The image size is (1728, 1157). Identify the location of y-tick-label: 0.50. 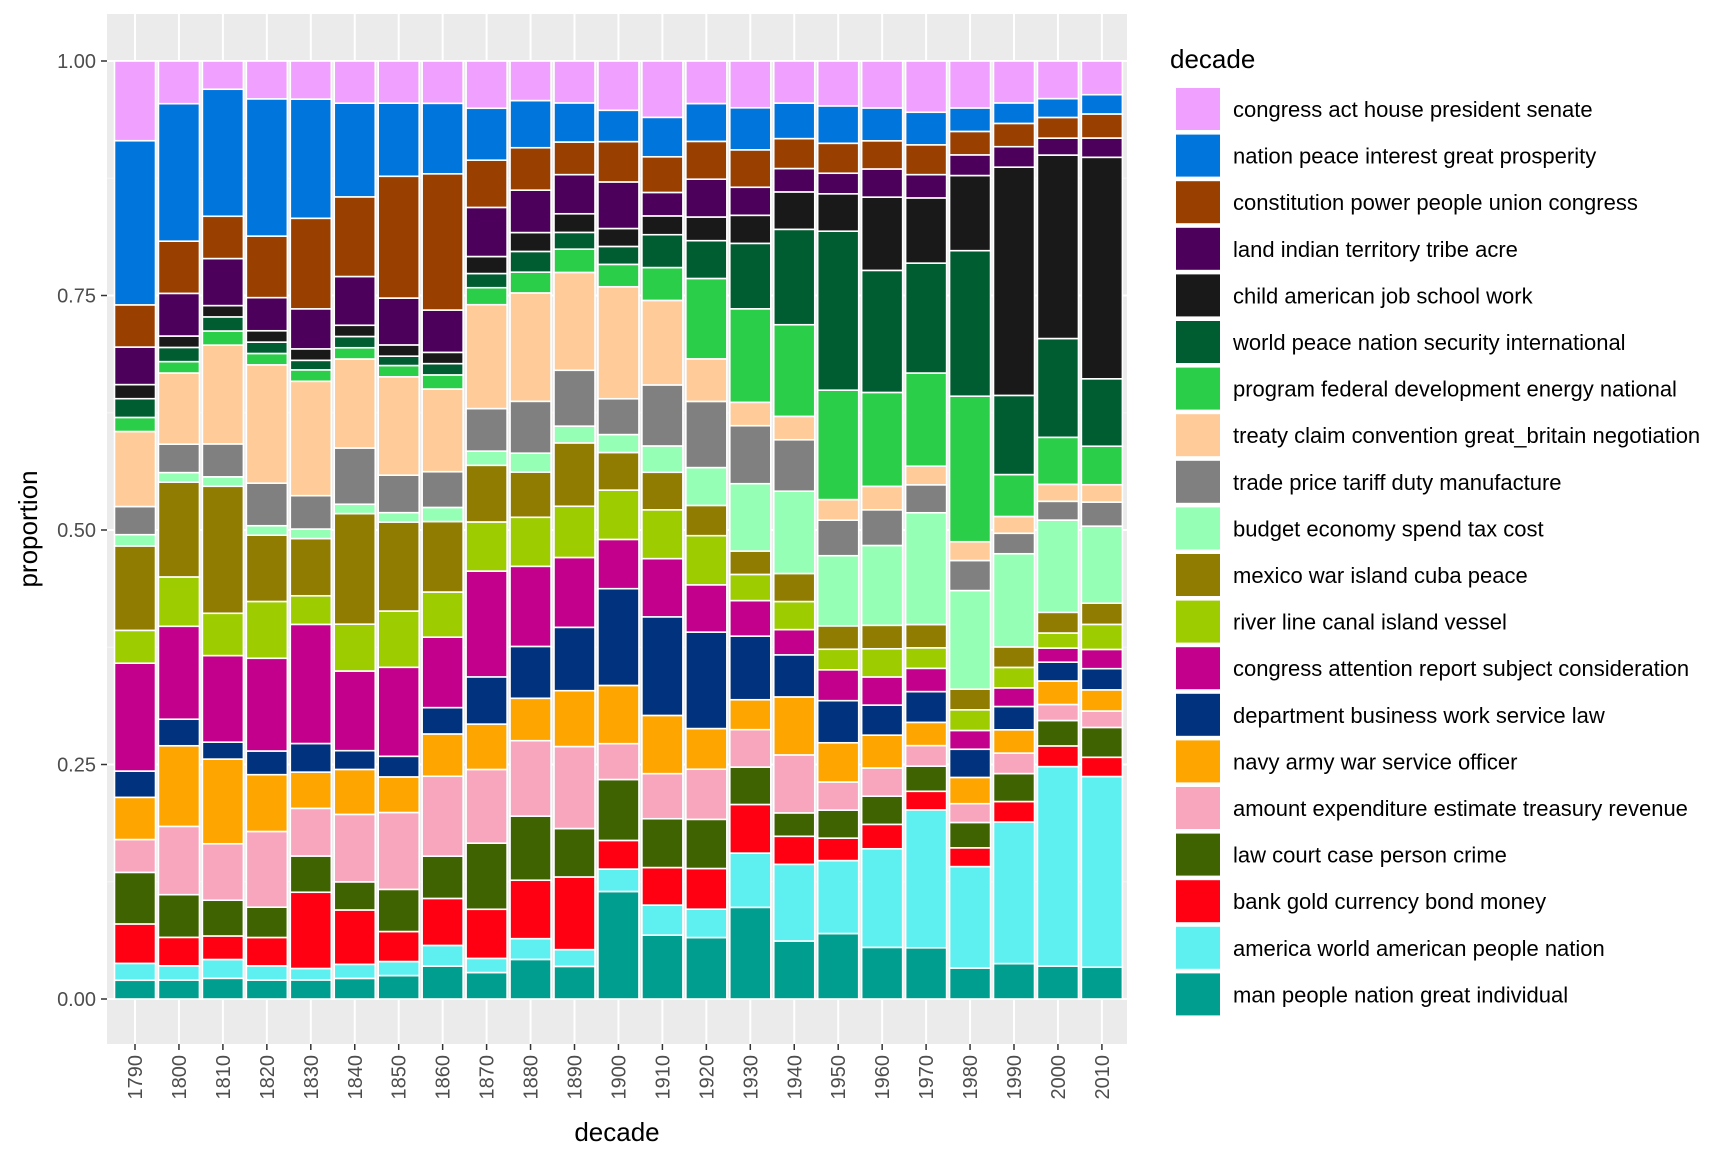
(76, 531).